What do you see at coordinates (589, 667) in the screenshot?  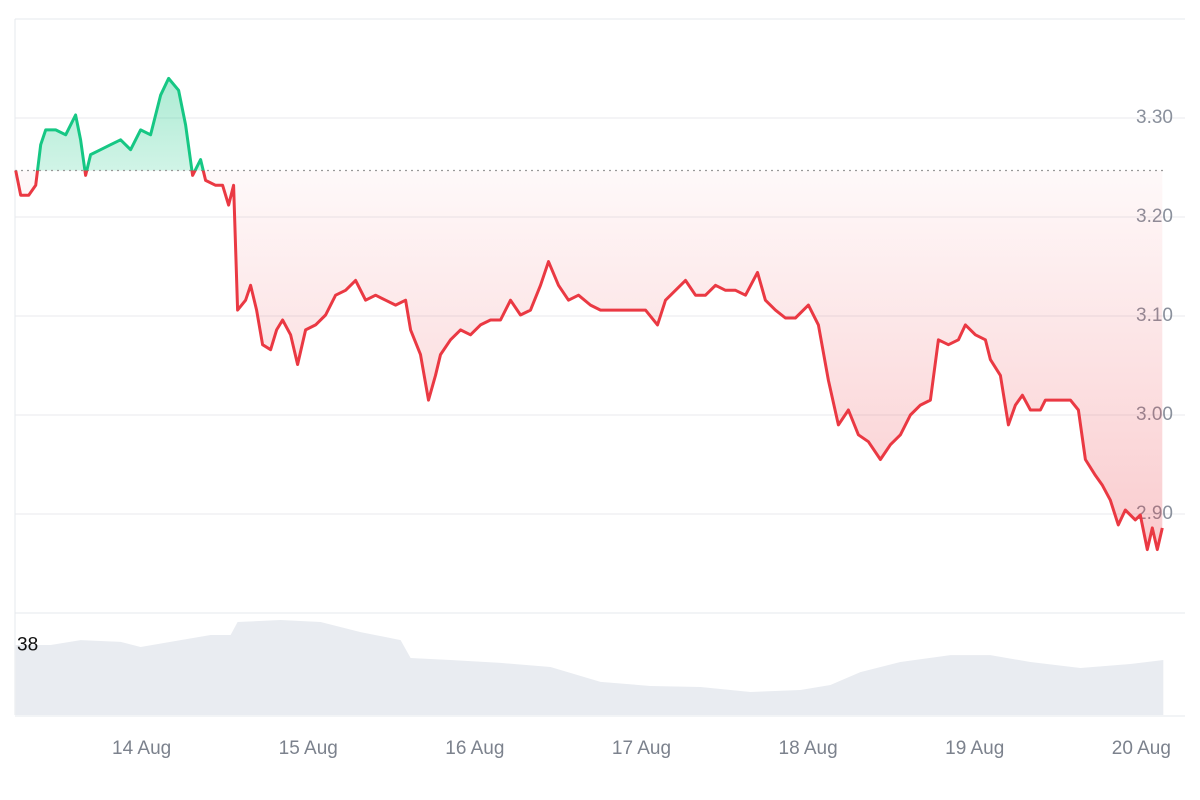 I see `volume-area` at bounding box center [589, 667].